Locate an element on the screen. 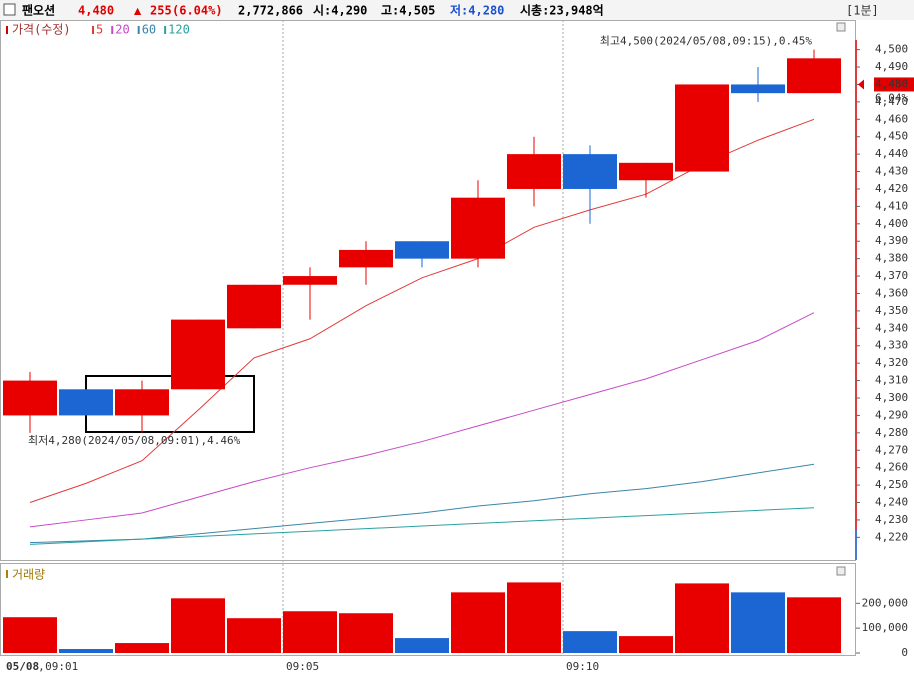  legend-entry: 20 is located at coordinates (122, 30).